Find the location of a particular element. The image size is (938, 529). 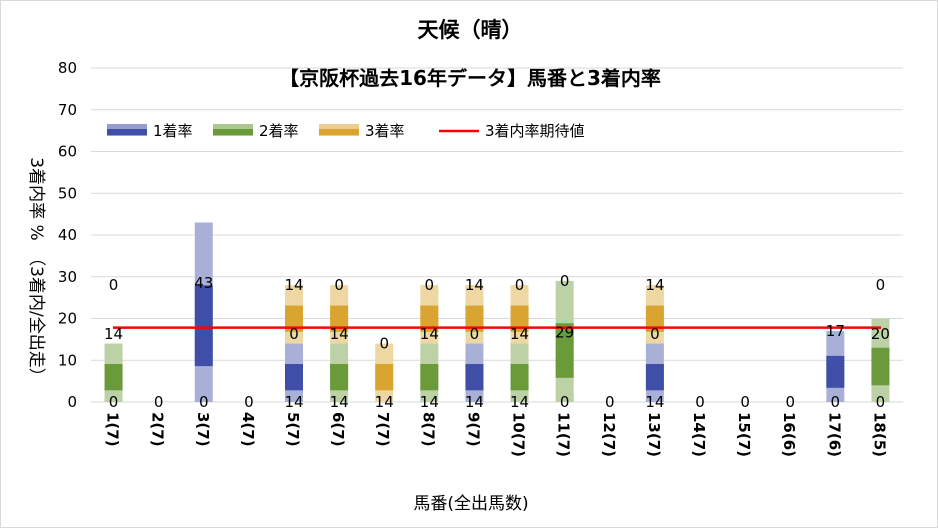

x-tick-label: 17(6) is located at coordinates (834, 434).